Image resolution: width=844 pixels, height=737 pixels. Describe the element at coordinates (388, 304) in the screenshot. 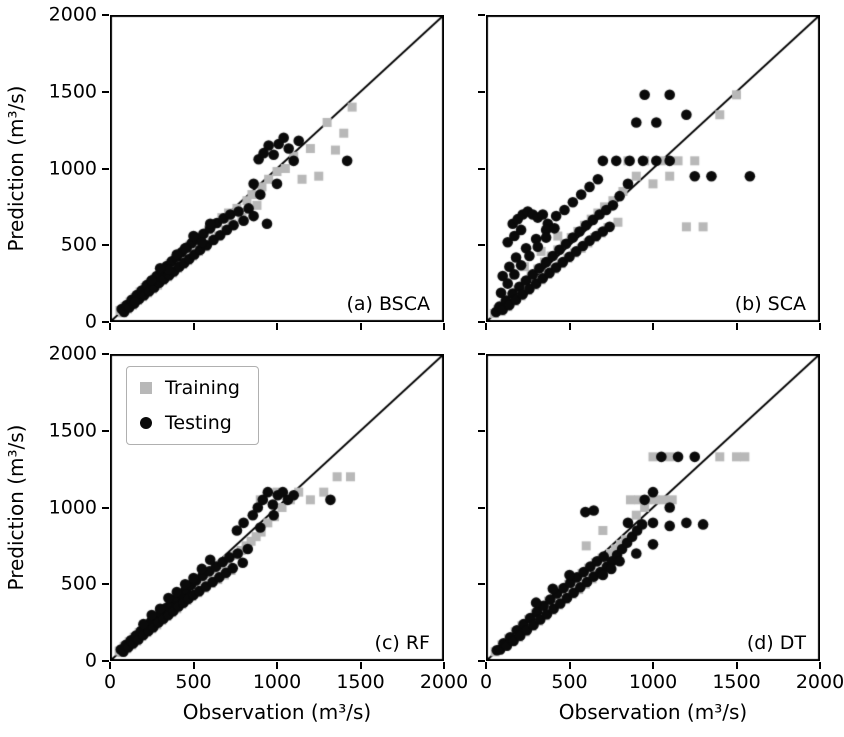

I see `panel-annotation-a: (a) BSCA` at that location.